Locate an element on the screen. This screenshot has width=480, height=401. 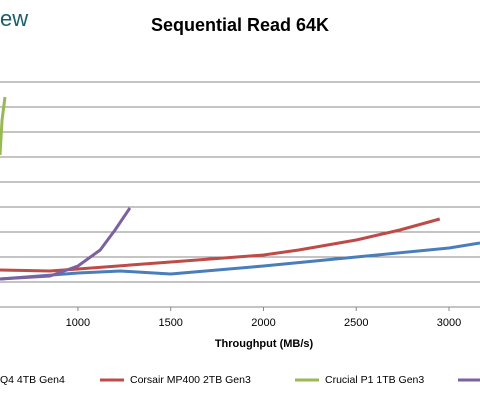
legend-label: Q4 4TB Gen4 is located at coordinates (32, 380).